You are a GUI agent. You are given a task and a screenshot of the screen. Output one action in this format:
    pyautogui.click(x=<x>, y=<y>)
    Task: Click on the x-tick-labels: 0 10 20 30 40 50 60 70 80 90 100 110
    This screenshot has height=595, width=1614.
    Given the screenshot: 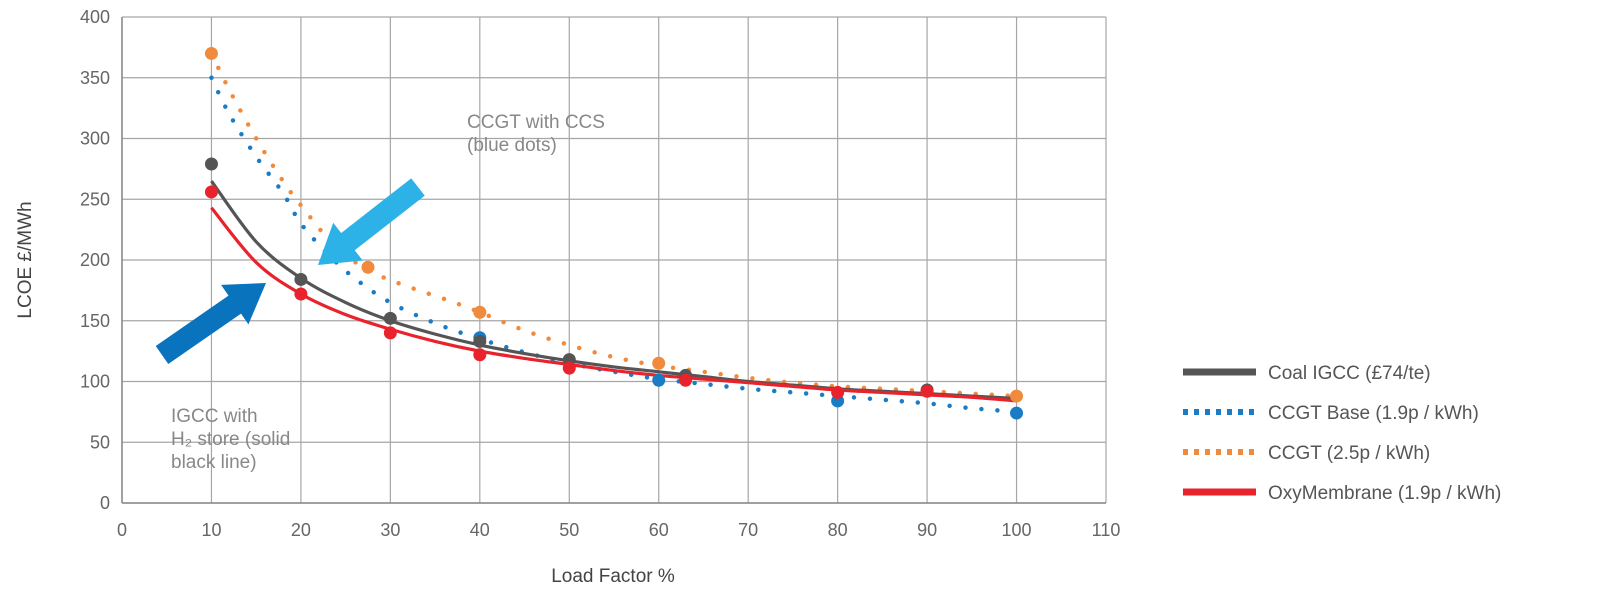 What is the action you would take?
    pyautogui.click(x=618, y=530)
    